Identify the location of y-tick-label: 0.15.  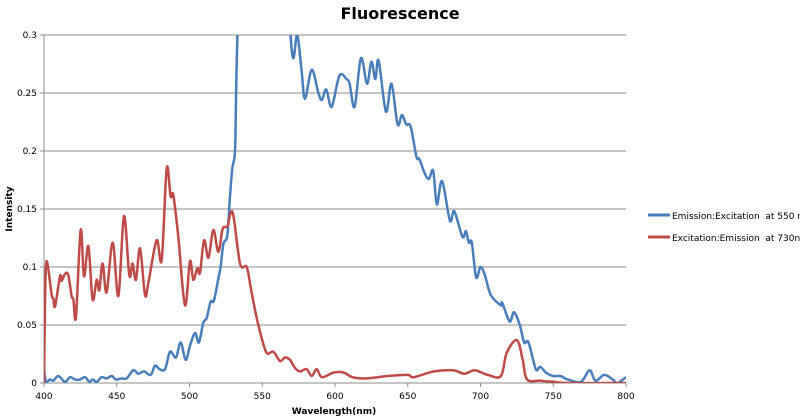
(27, 210).